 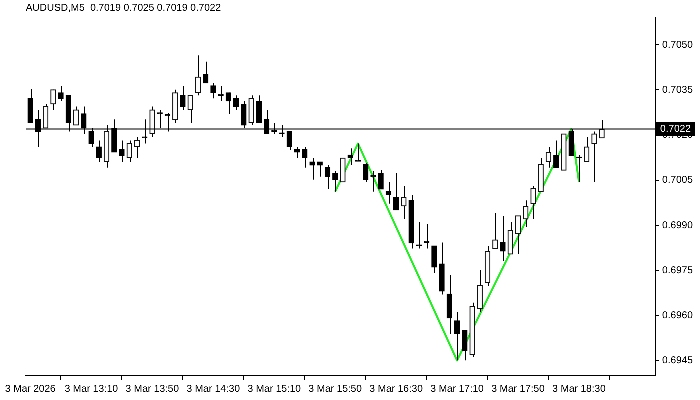 I want to click on chart-title: AUDUSD,M5 0.7019 0.7025 0.7019 0.7022, so click(x=124, y=8).